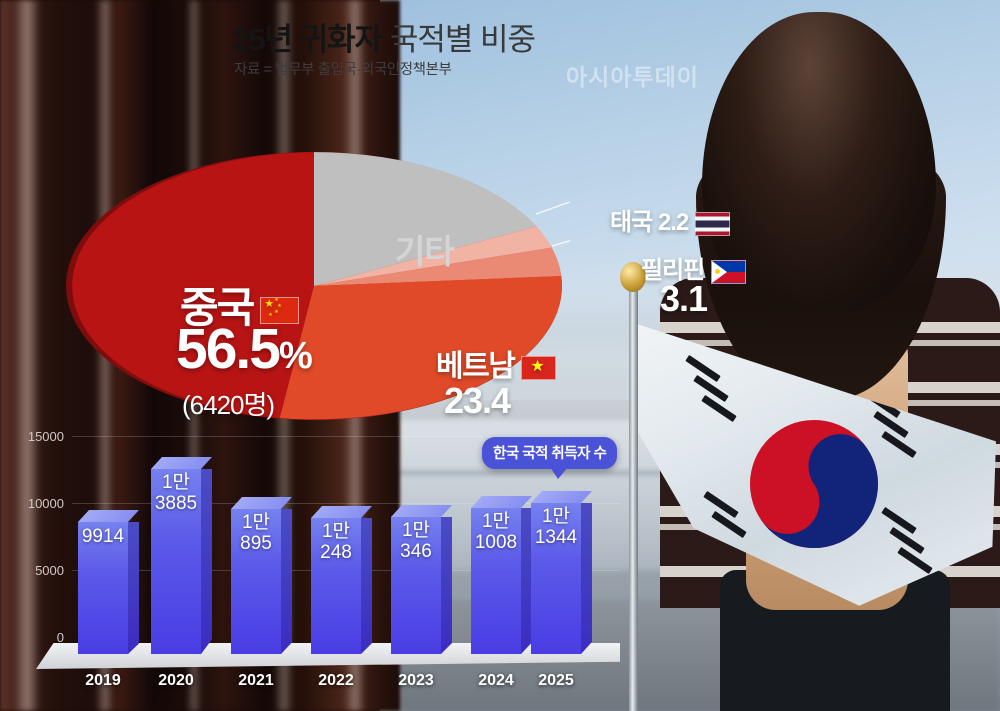 The image size is (1000, 711). I want to click on china-name-text: 중국, so click(217, 307).